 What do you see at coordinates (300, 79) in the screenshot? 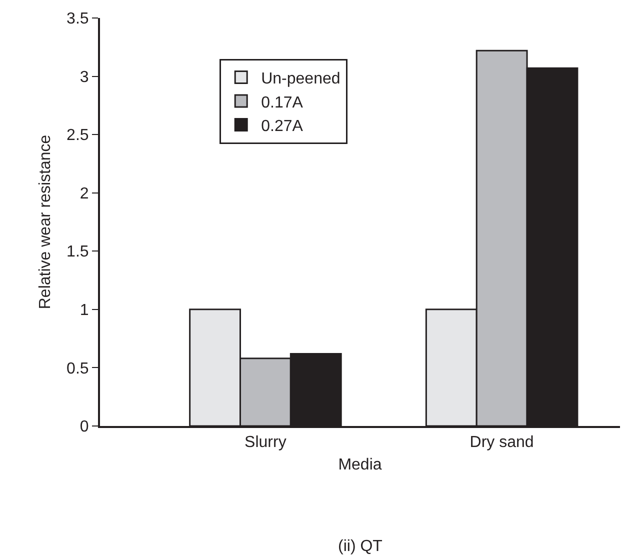
I see `legend-label: Un-peened` at bounding box center [300, 79].